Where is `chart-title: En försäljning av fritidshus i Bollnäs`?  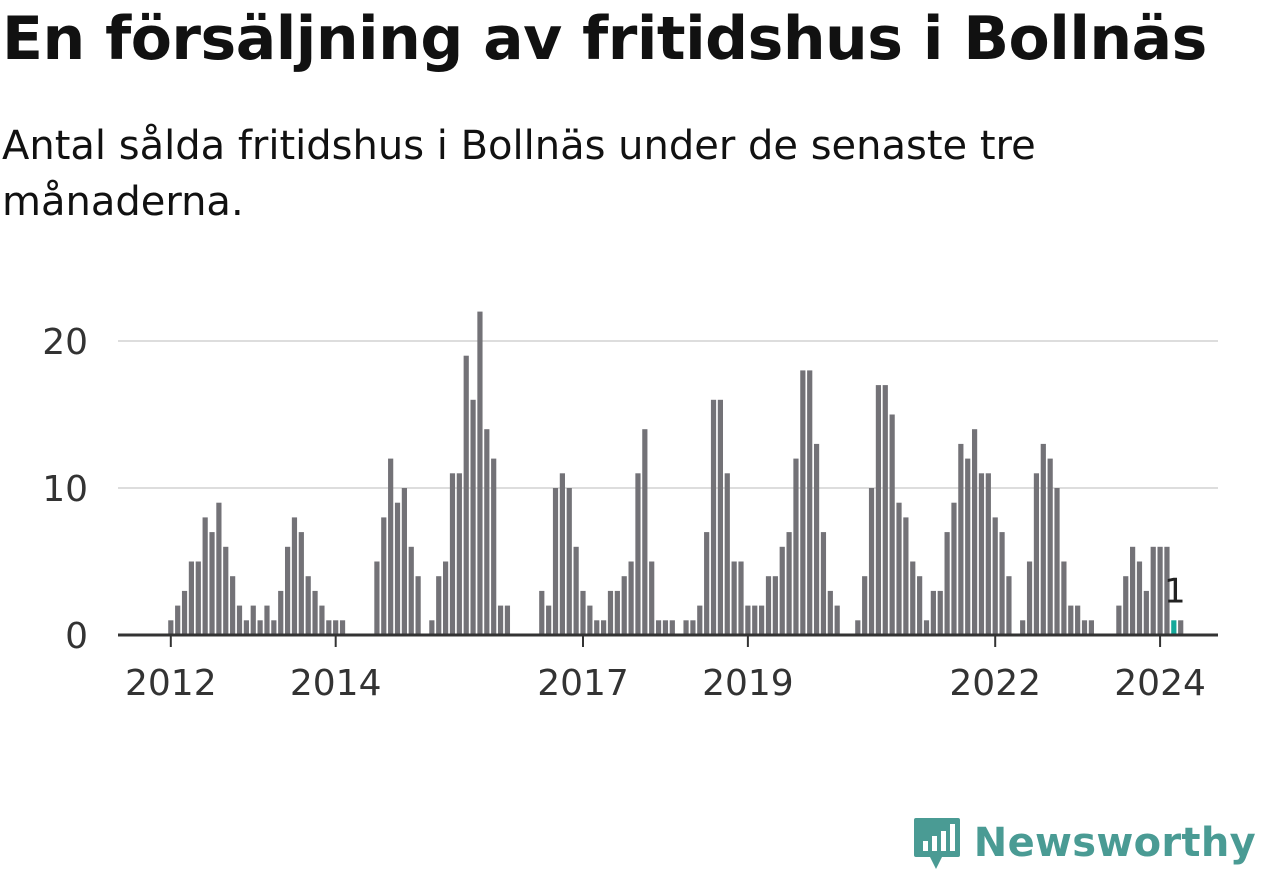
chart-title: En försäljning av fritidshus i Bollnäs is located at coordinates (604, 39).